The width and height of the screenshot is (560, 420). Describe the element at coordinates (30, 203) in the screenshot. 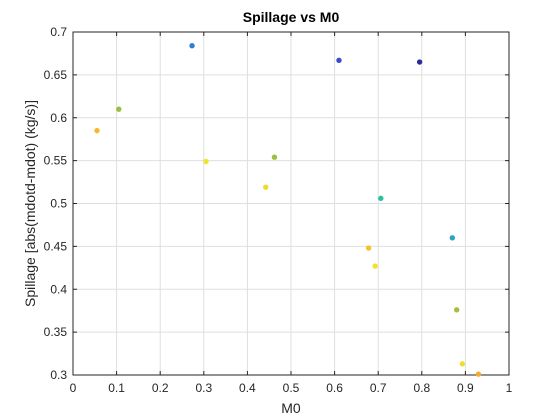

I see `y-axis-label: Spillage [abs(mdotd-mdot) (kg/s)]` at that location.